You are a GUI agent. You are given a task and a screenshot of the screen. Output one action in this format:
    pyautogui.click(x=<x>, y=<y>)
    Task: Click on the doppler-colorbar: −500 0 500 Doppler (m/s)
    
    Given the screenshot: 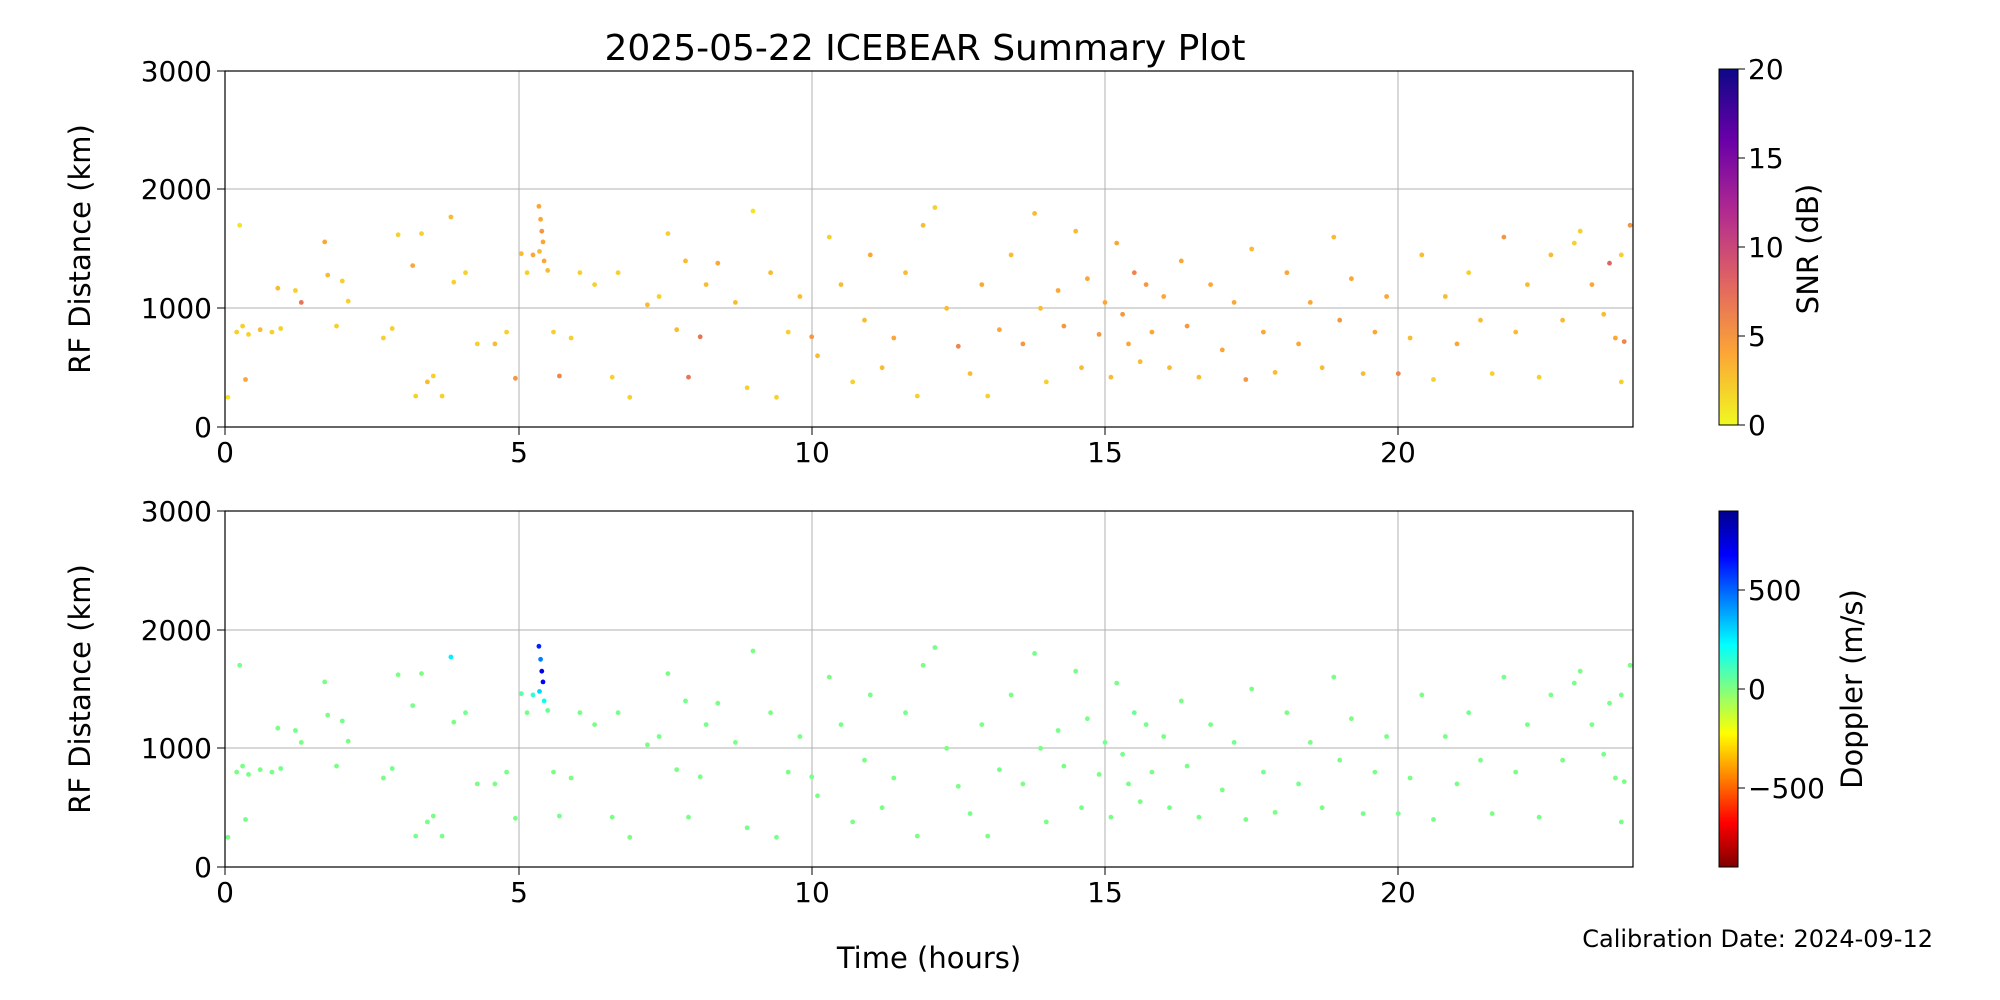 What is the action you would take?
    pyautogui.click(x=1793, y=689)
    